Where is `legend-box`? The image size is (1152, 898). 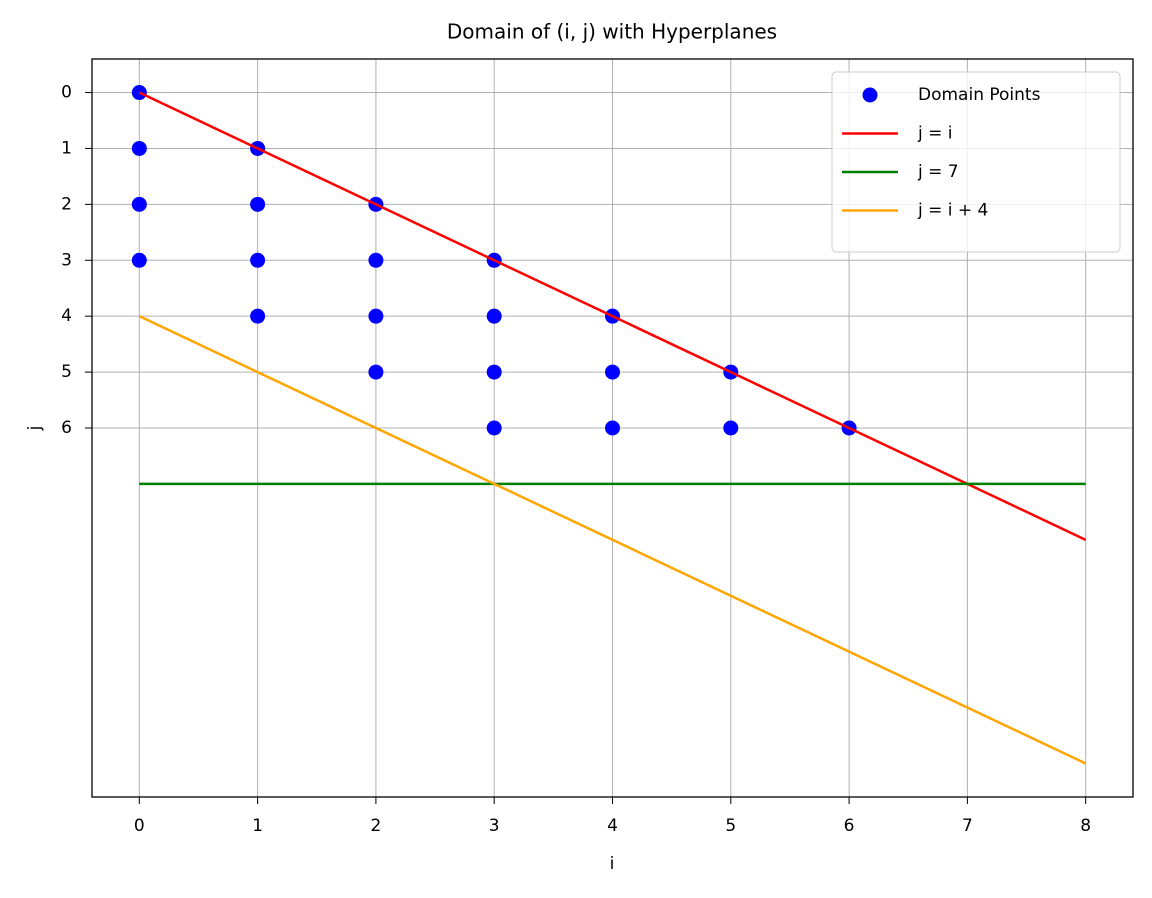
legend-box is located at coordinates (976, 162).